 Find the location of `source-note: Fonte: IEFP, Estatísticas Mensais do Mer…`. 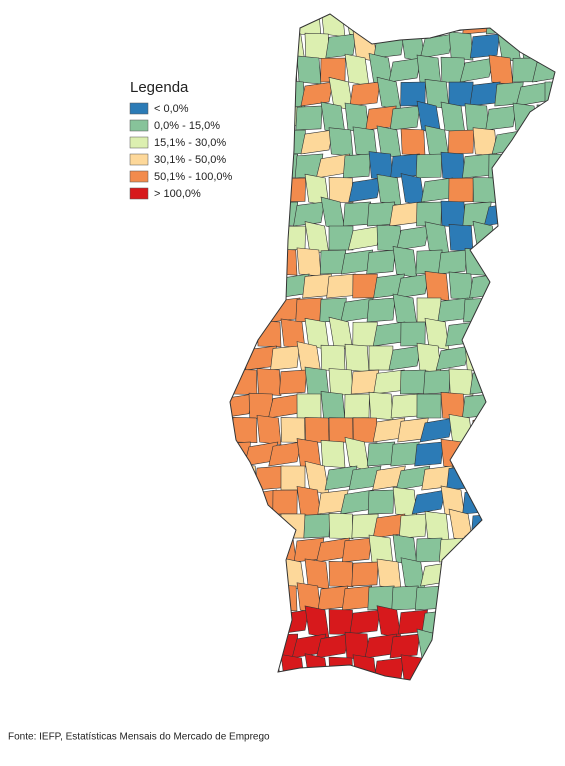

source-note: Fonte: IEFP, Estatísticas Mensais do Mer… is located at coordinates (139, 737).